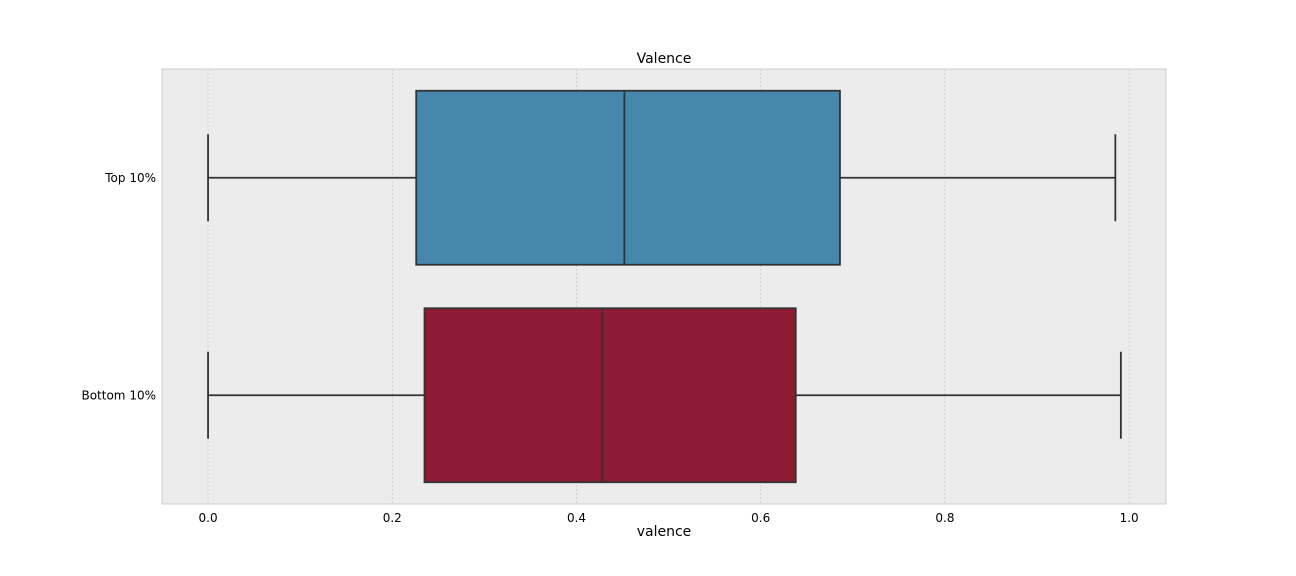  Describe the element at coordinates (664, 59) in the screenshot. I see `chart-title: Valence` at that location.